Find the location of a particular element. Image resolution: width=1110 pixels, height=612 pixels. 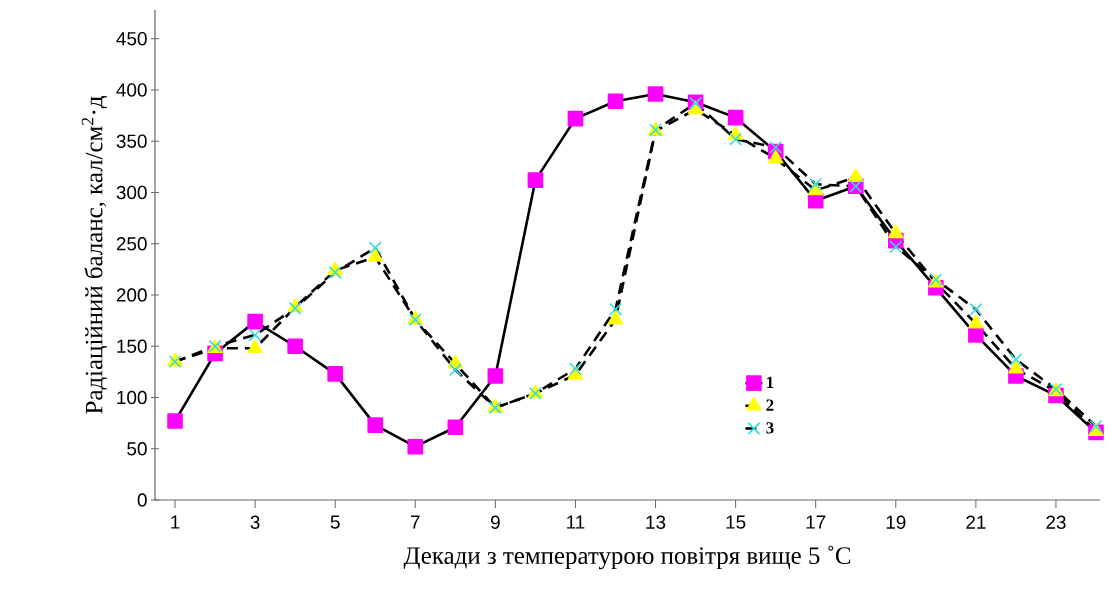

y-axis-title: Радіаційний баланс, кал/см$^{2}$·д is located at coordinates (94, 255).